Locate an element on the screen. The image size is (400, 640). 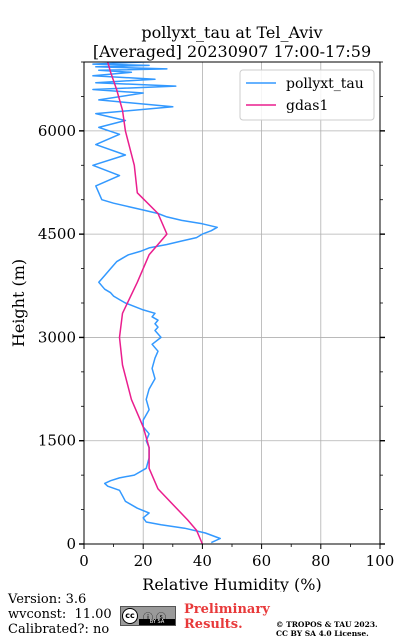
x-tick-label: 100 is located at coordinates (380, 561).